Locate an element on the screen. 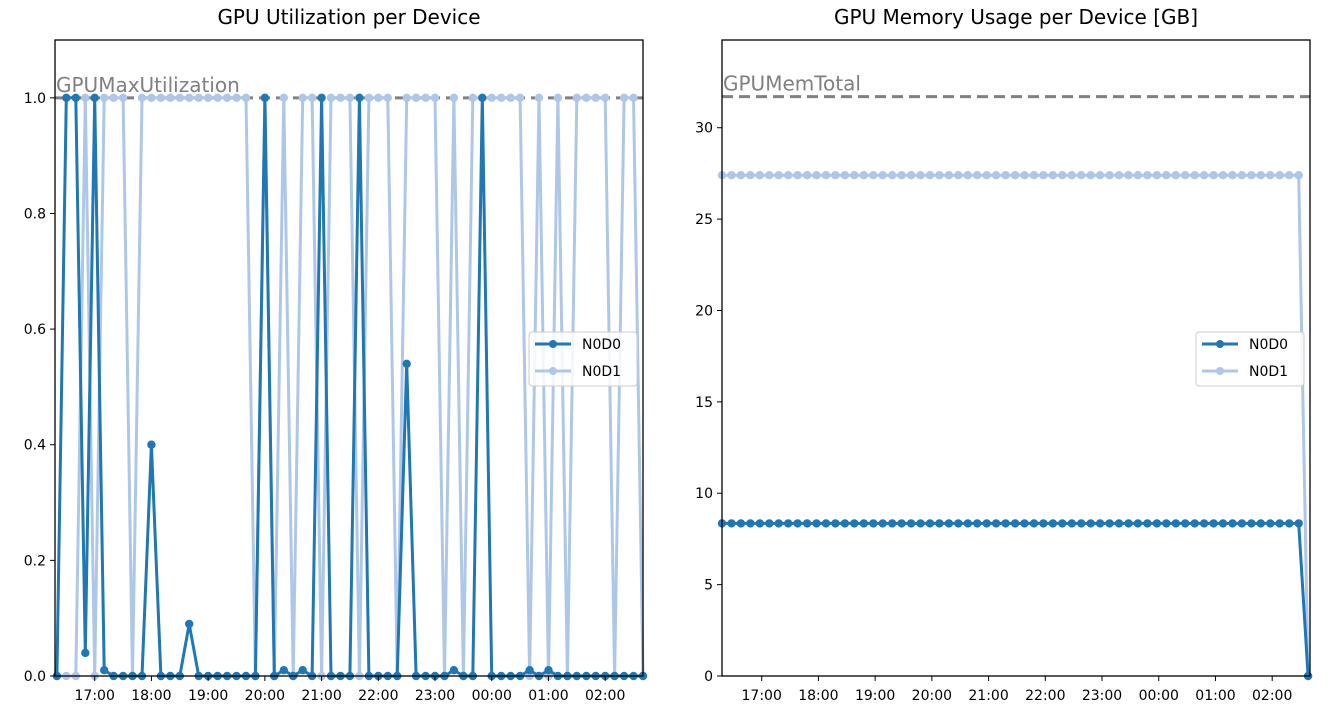  y-tick-label: 5 is located at coordinates (708, 586).